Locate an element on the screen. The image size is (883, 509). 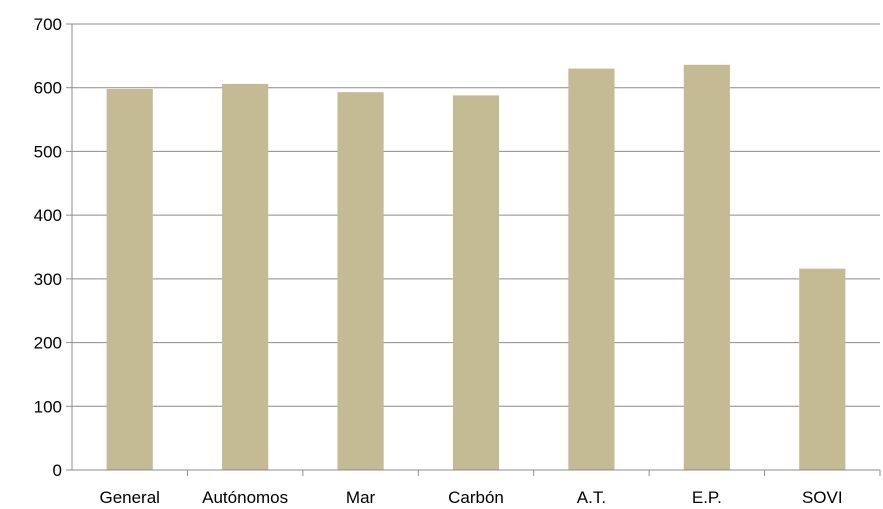
x-tick-label: Carbón is located at coordinates (476, 497).